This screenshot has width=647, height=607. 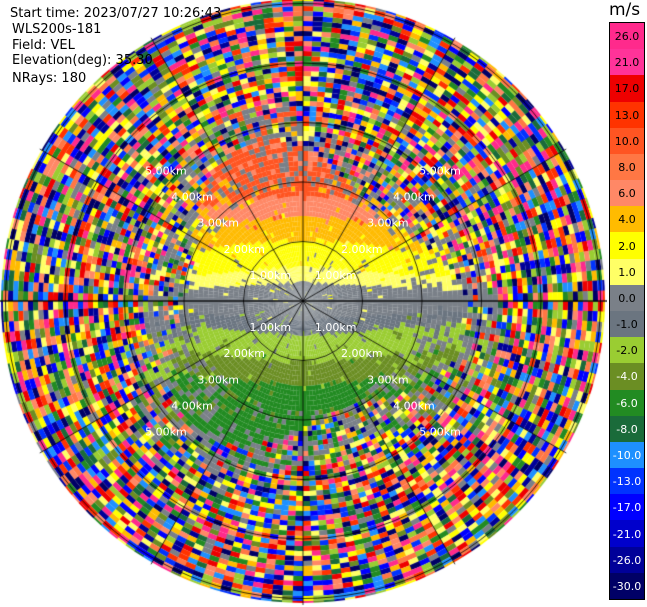 I want to click on colorbar-tick-label: 21.0, so click(x=627, y=63).